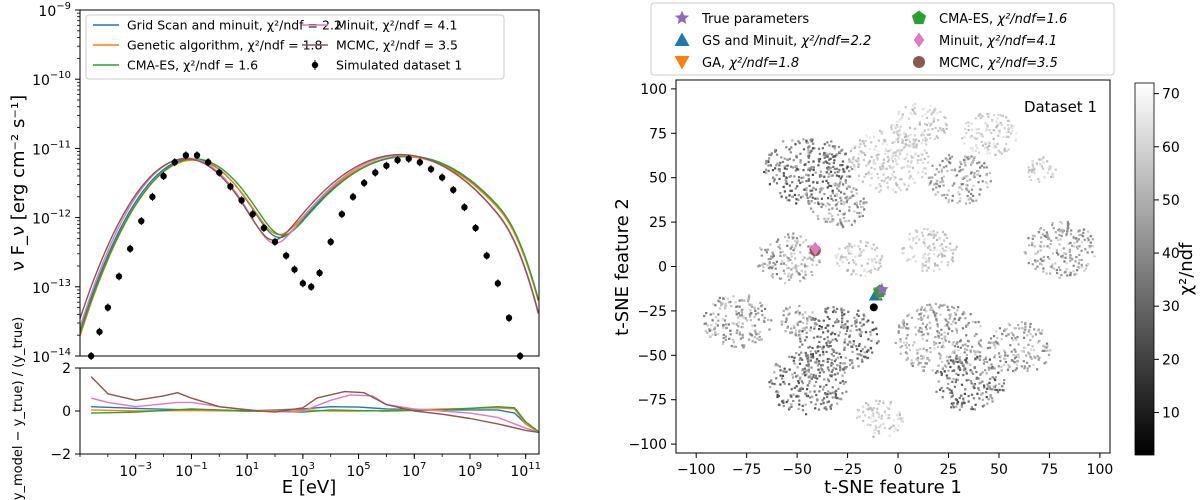 The image size is (1200, 500). Describe the element at coordinates (797, 470) in the screenshot. I see `tsne-x-tick-label: −50` at that location.